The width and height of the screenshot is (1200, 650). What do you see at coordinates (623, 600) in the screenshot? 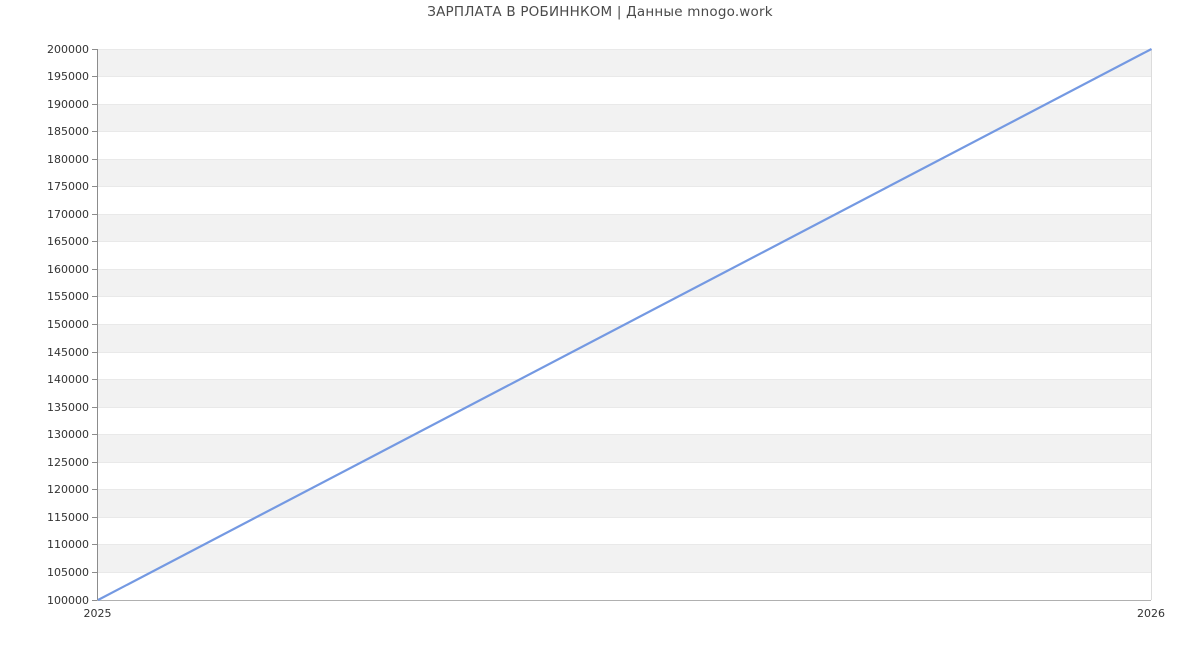
I see `x-axis-line` at bounding box center [623, 600].